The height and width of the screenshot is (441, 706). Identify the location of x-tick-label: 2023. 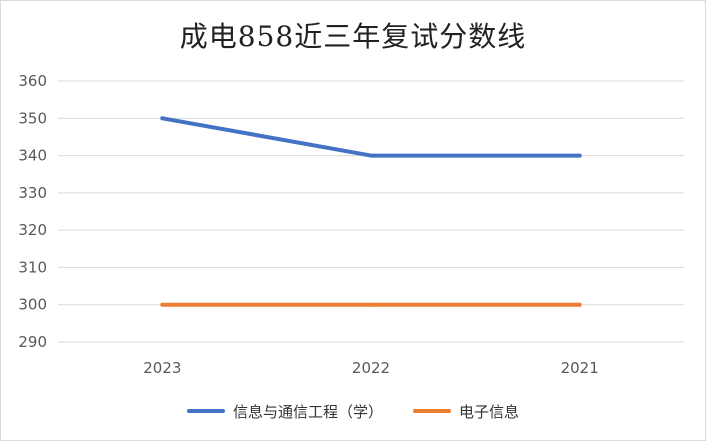
(162, 368).